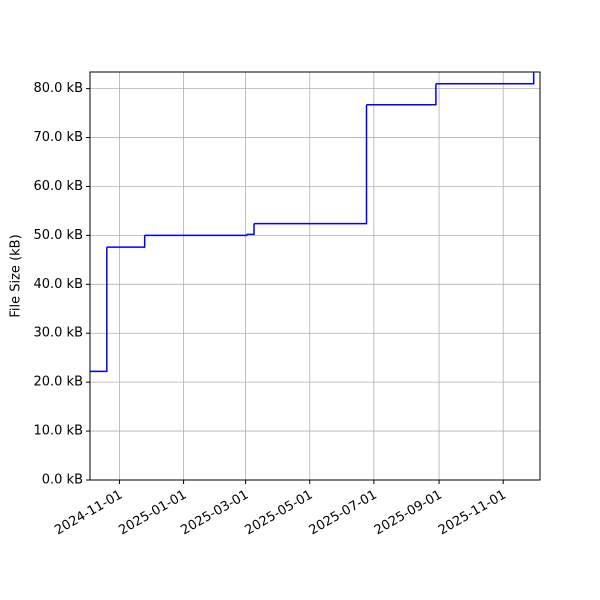 Image resolution: width=600 pixels, height=600 pixels. I want to click on y-tick-label: 50.0 kB, so click(58, 235).